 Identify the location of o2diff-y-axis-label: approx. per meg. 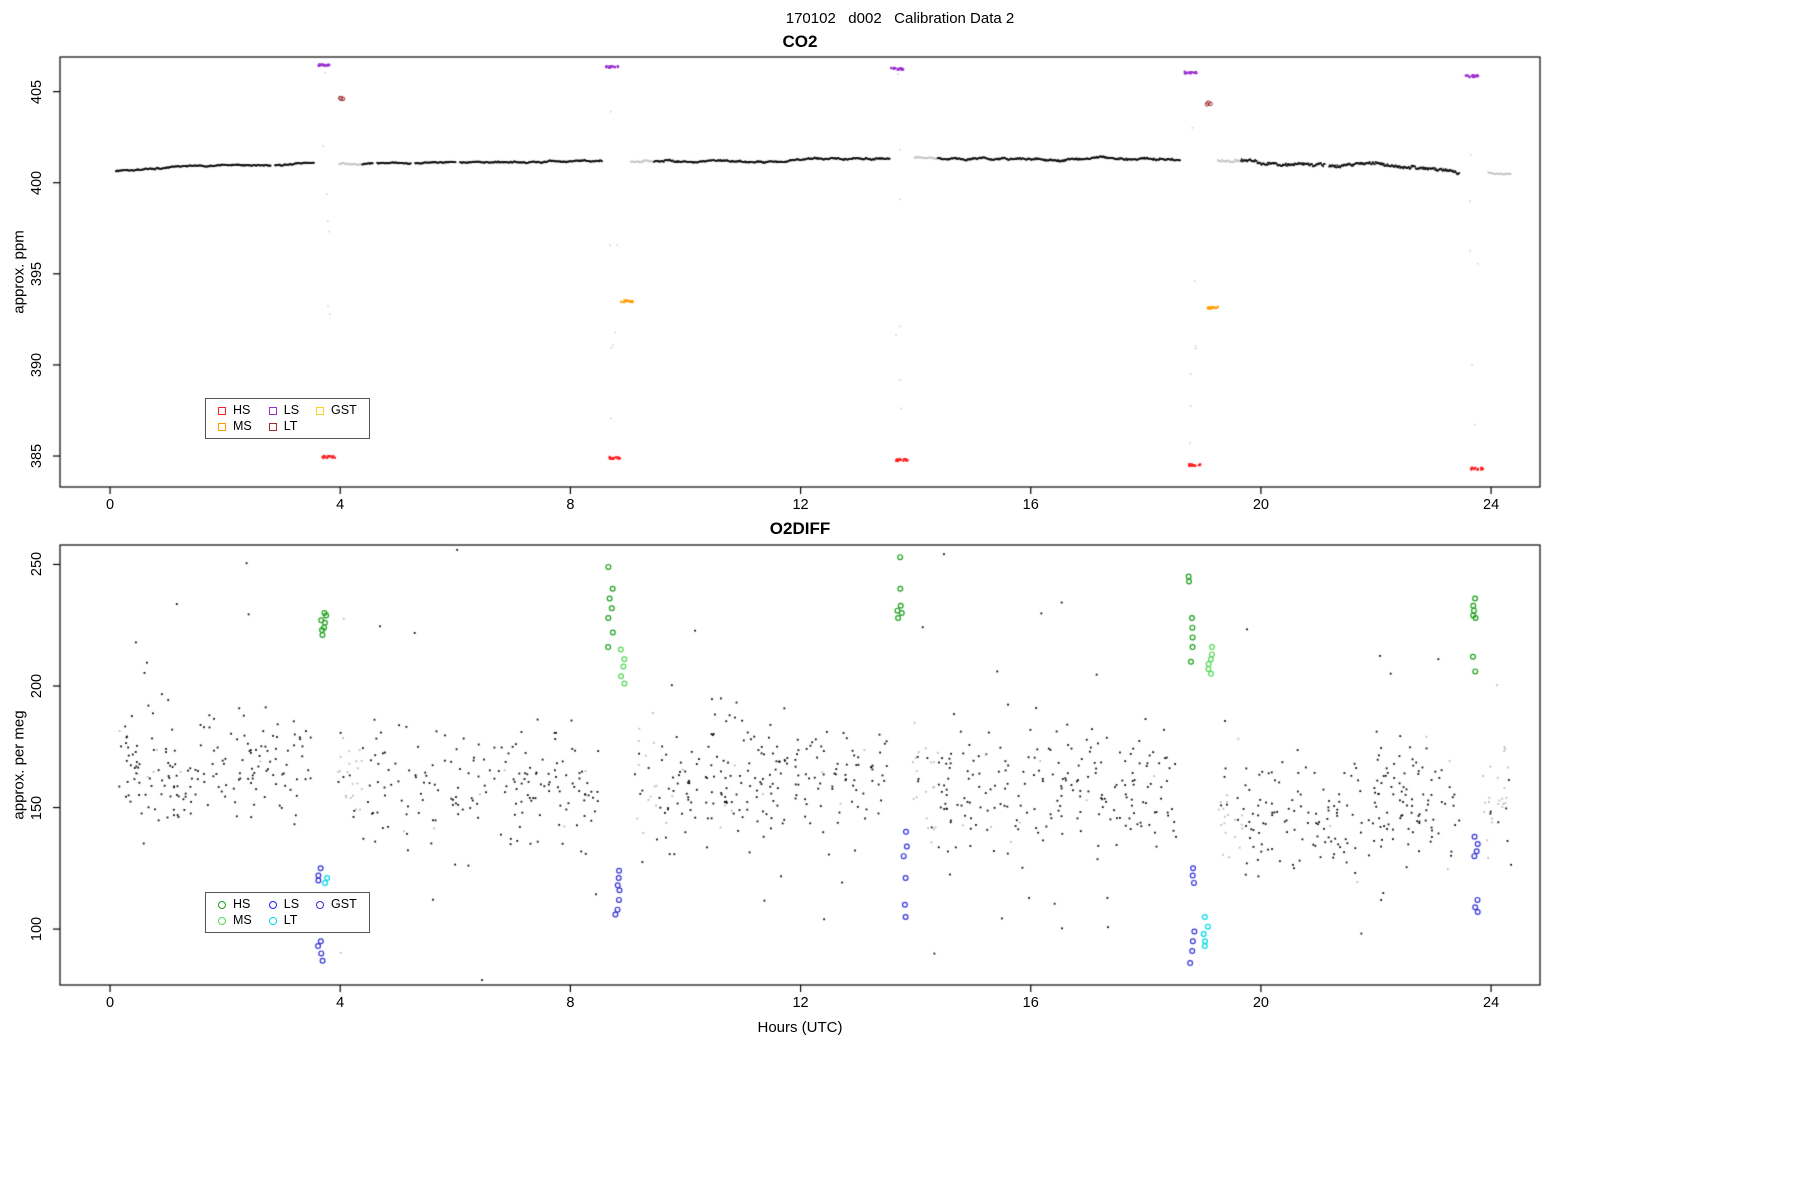
(19, 765).